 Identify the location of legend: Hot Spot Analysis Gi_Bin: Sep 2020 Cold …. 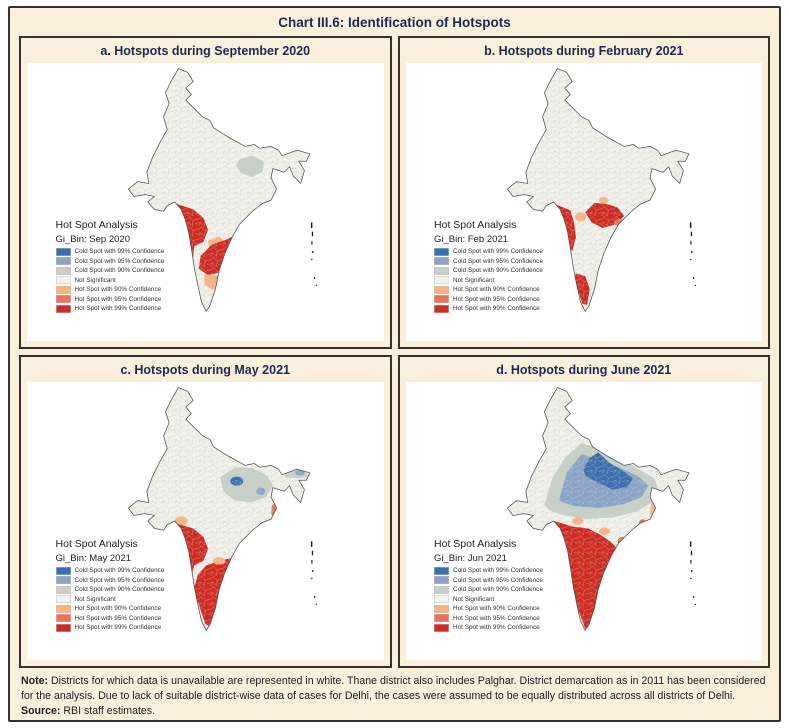
(110, 266).